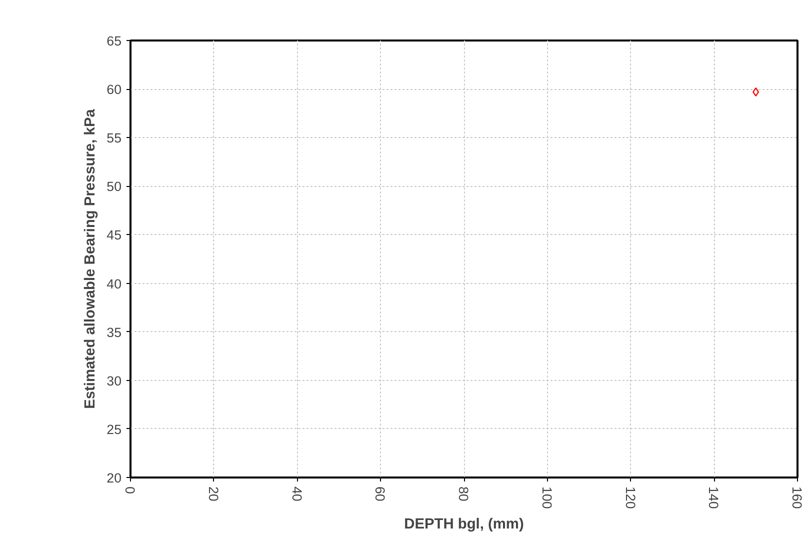 This screenshot has width=812, height=535. What do you see at coordinates (90, 258) in the screenshot?
I see `y-axis-title: Estimated allowable Bearing Pressure, kPa` at bounding box center [90, 258].